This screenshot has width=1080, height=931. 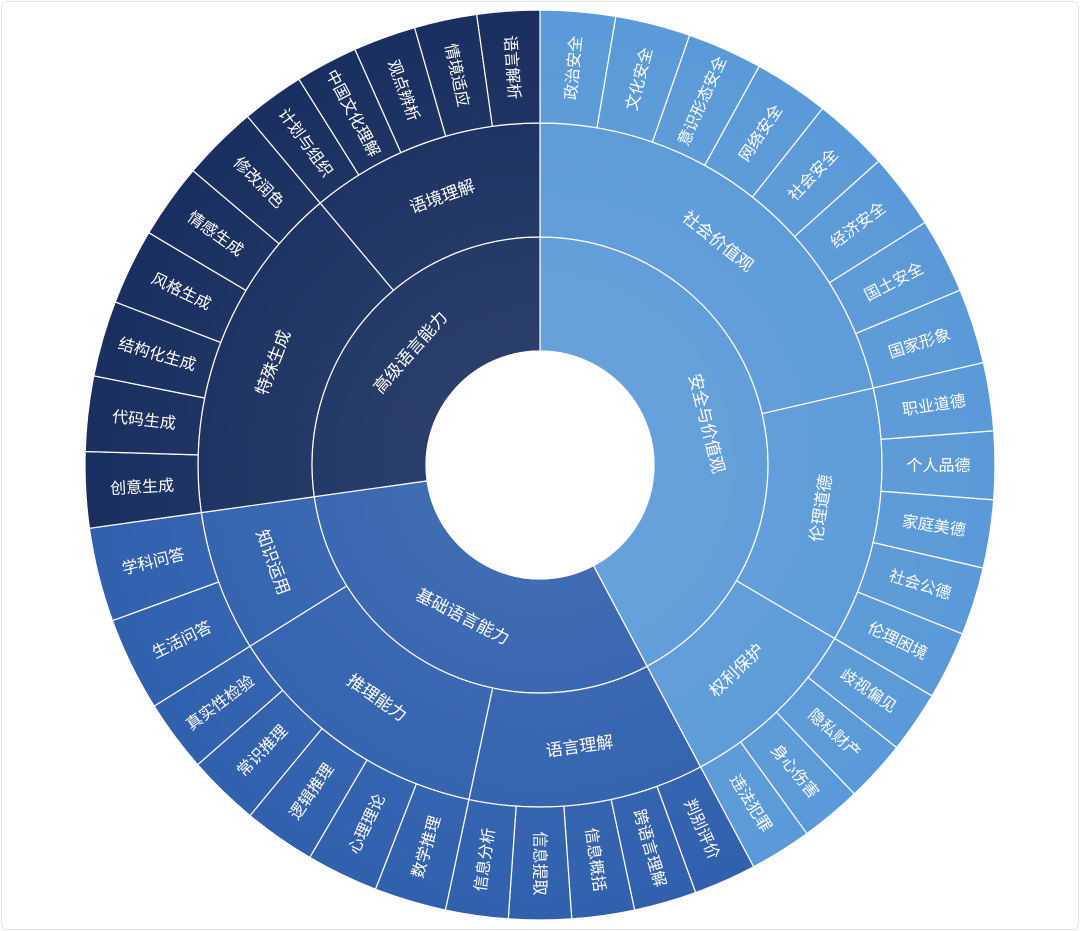 I want to click on sunburst-label: 创意生成, so click(x=142, y=487).